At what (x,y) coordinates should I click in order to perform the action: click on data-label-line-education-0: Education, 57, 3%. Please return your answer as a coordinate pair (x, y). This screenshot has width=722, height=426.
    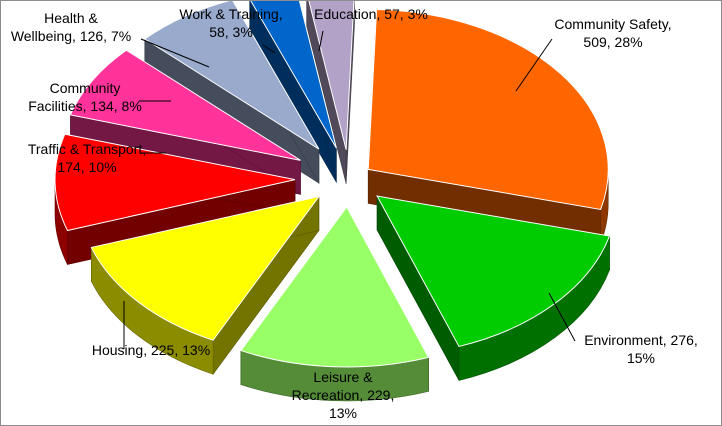
    Looking at the image, I should click on (371, 14).